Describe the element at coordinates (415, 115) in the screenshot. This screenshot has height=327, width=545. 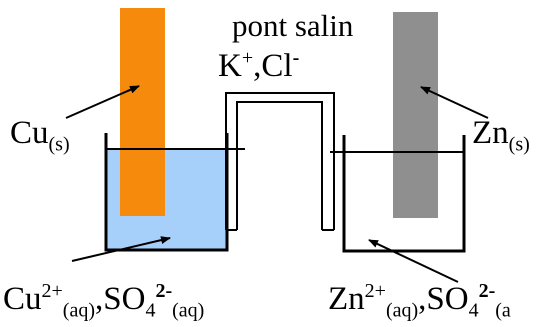
I see `zinc-electrode` at that location.